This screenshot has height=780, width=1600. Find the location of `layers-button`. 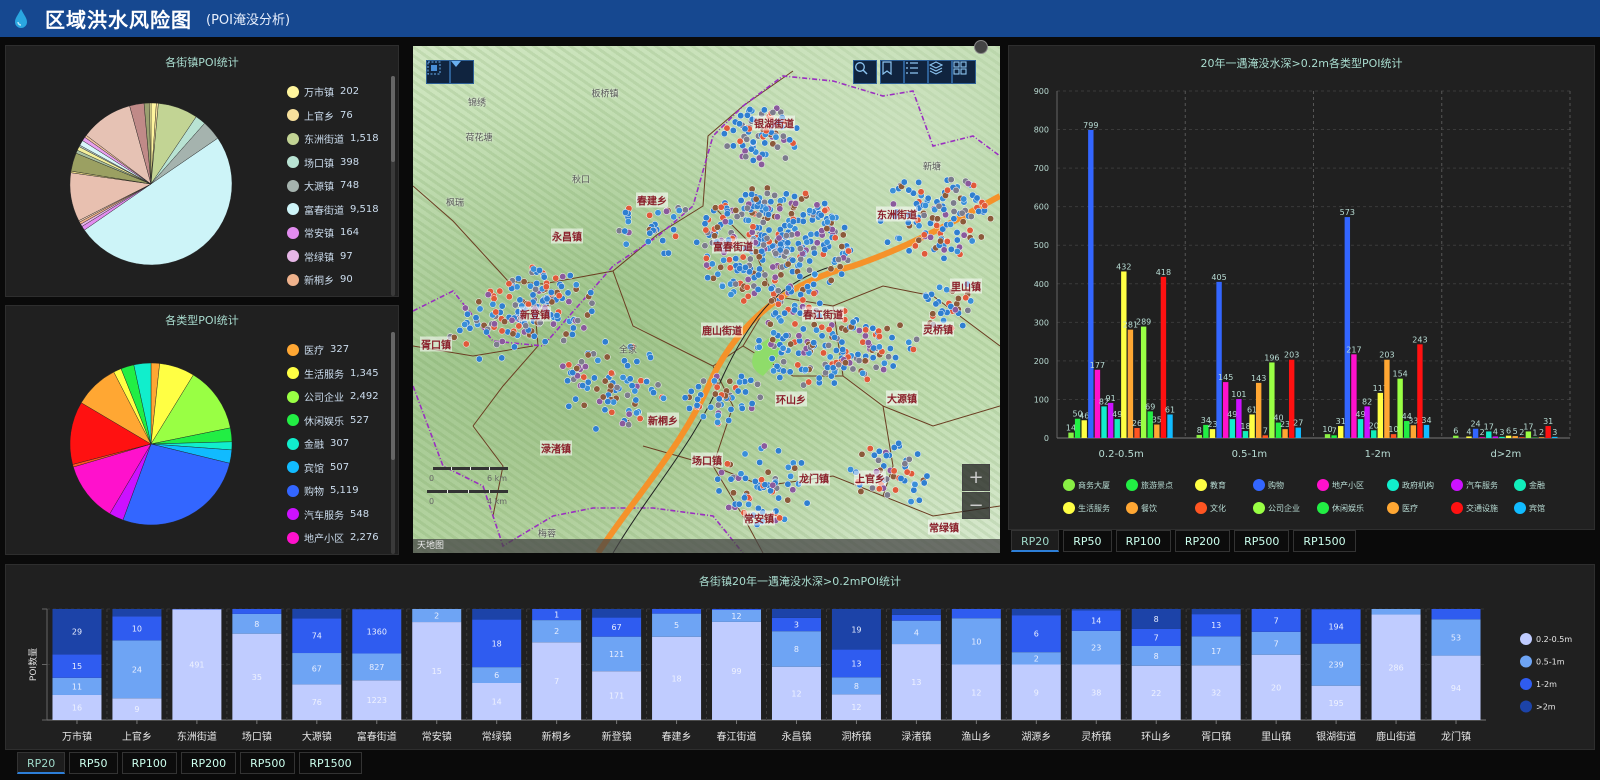

layers-button is located at coordinates (940, 72).